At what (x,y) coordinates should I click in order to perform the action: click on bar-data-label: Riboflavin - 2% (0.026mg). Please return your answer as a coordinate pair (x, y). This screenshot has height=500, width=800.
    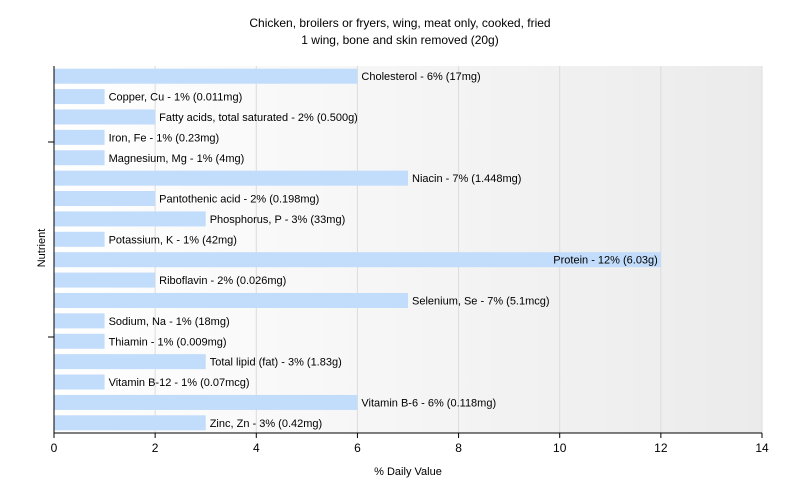
    Looking at the image, I should click on (222, 281).